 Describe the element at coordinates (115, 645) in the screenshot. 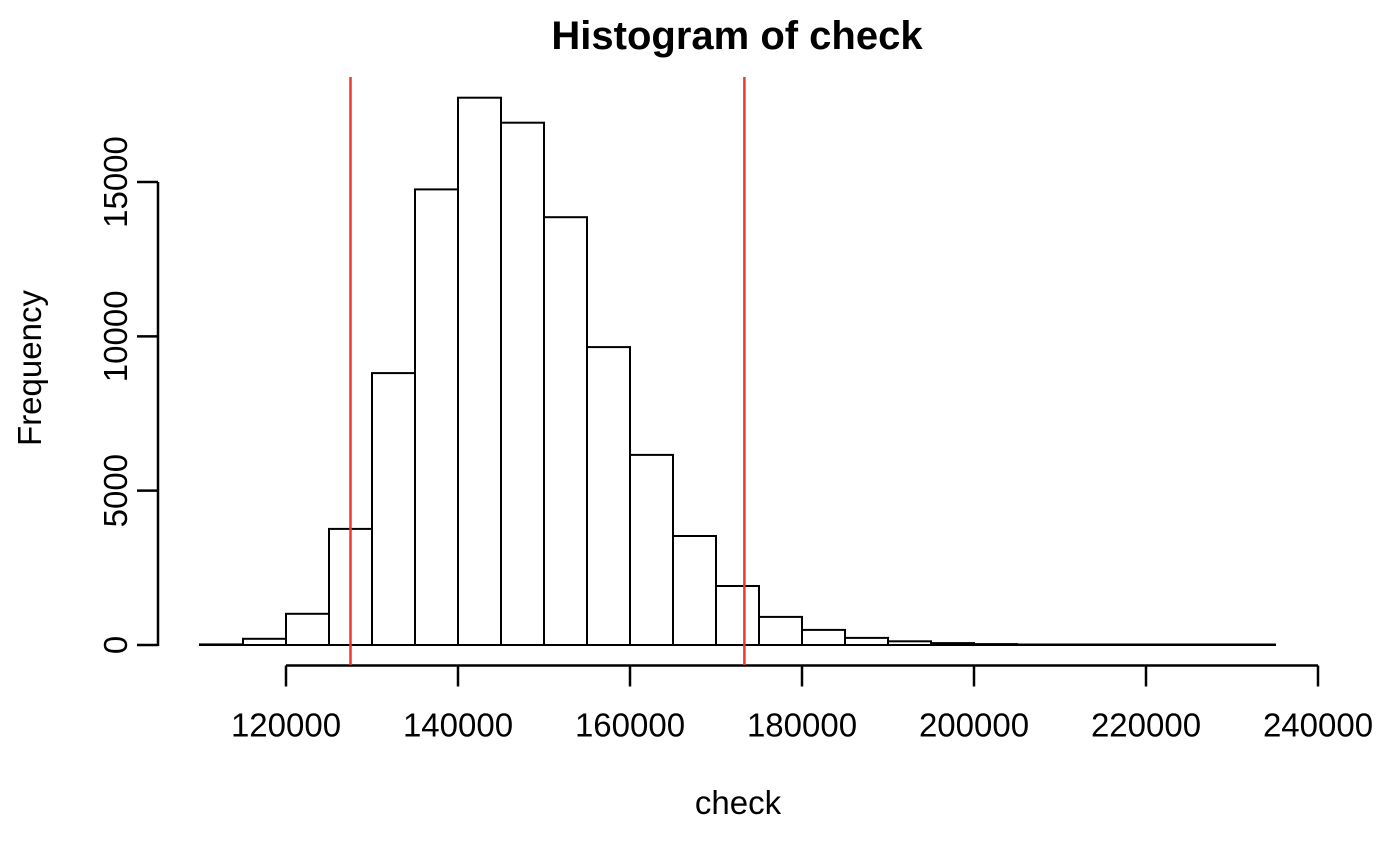

I see `y-tick-label: 0` at that location.